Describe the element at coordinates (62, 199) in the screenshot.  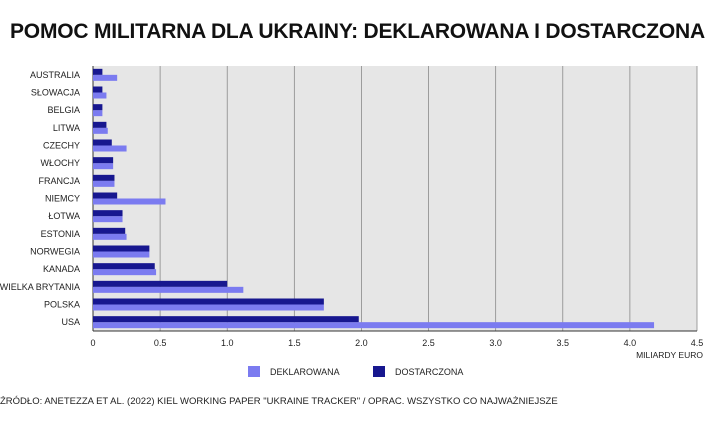
I see `category-label: NIEMCY` at that location.